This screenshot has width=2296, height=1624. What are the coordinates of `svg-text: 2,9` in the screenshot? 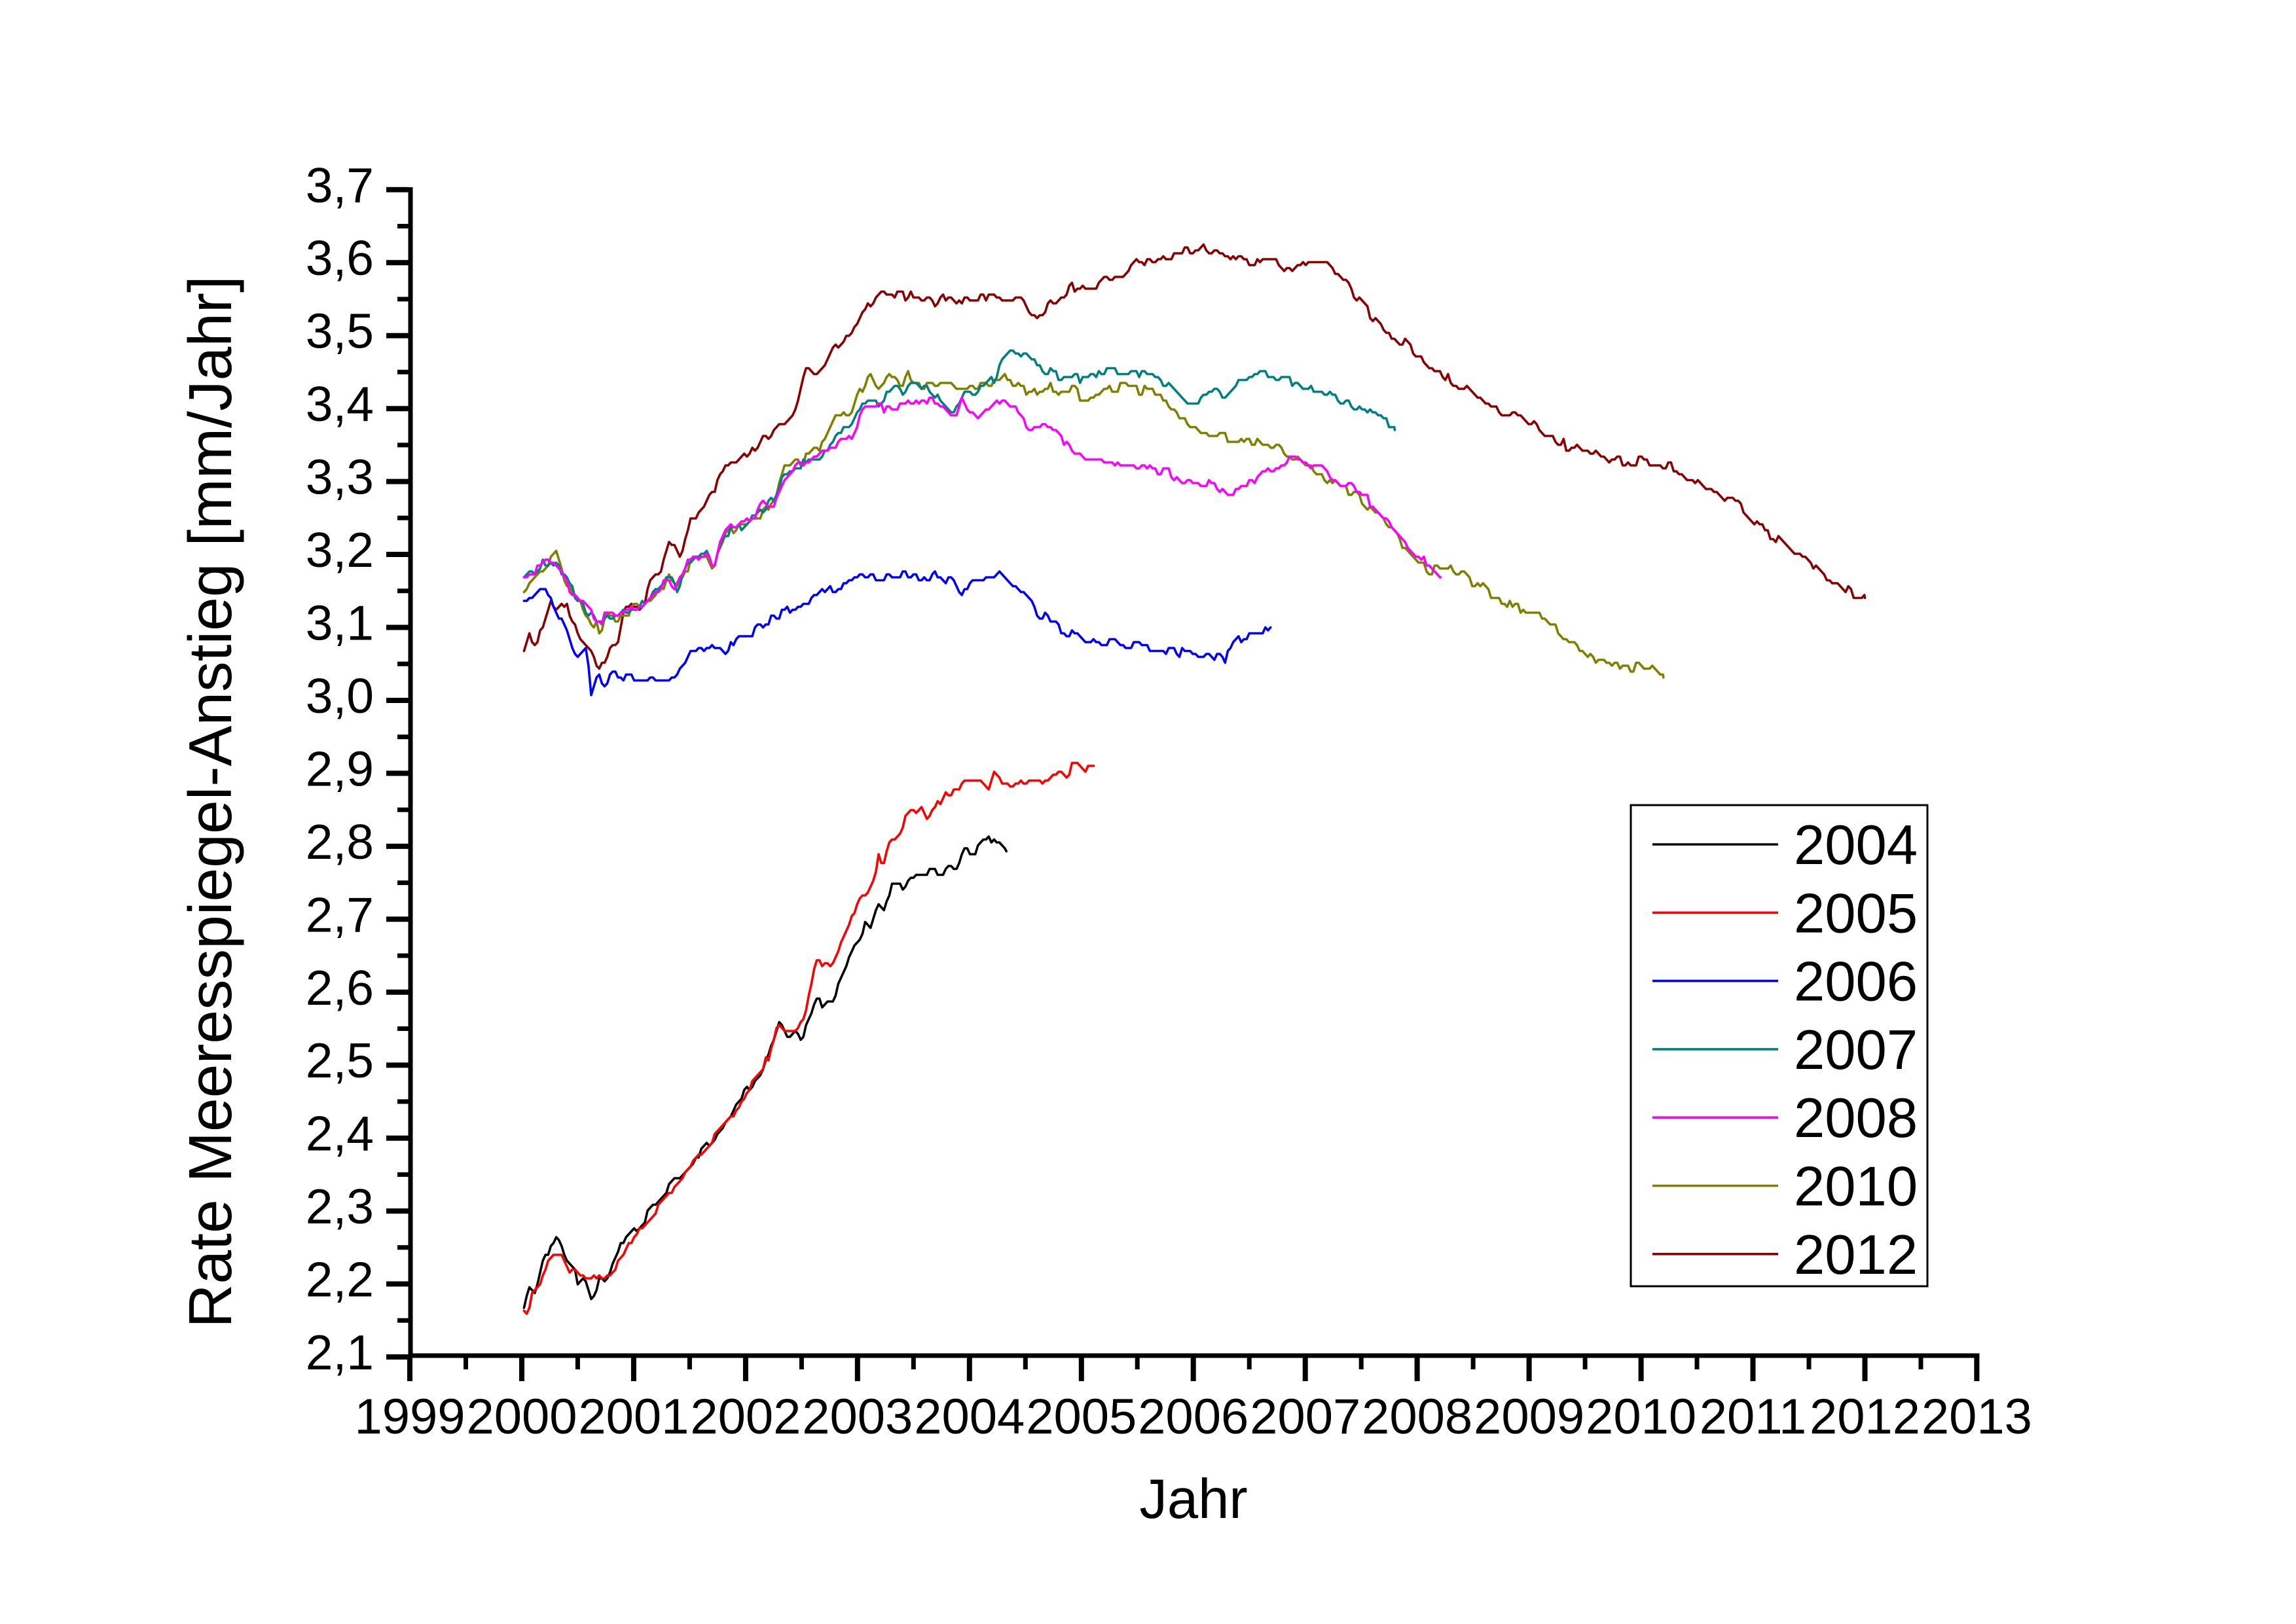 It's located at (340, 768).